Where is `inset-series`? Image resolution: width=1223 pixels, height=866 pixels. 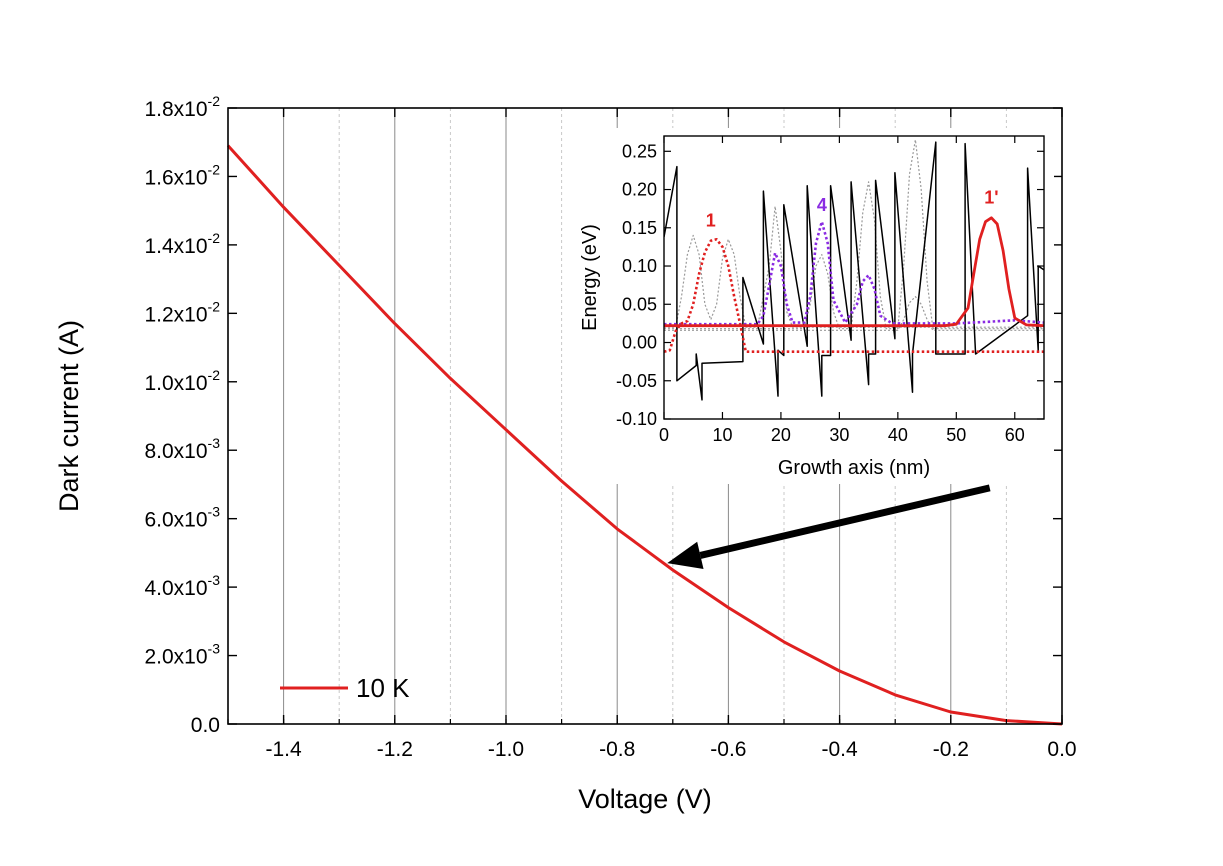 inset-series is located at coordinates (854, 270).